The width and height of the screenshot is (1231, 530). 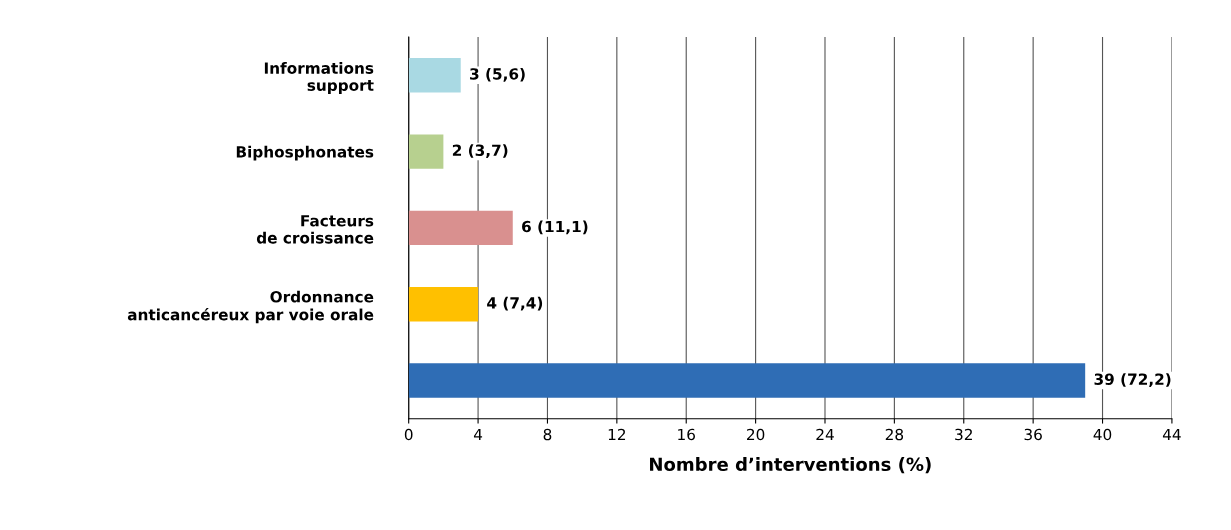 I want to click on x-tick-label: 12, so click(x=617, y=434).